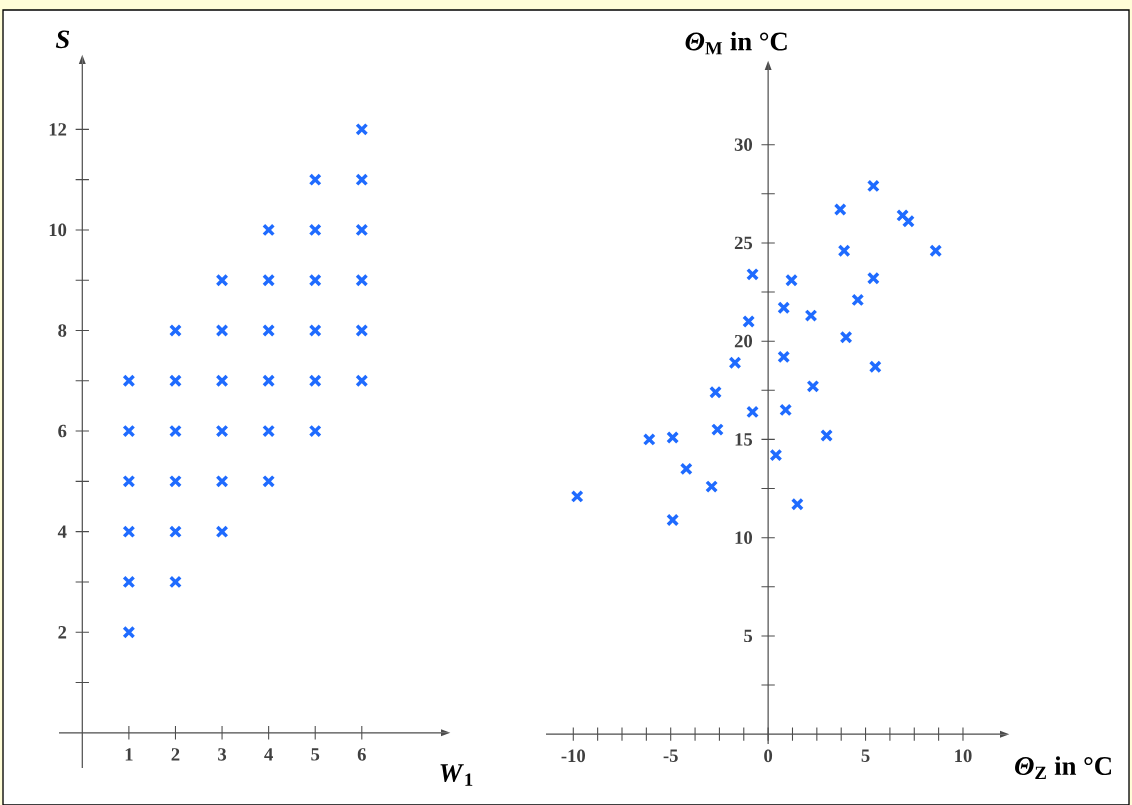  I want to click on x-tick-label: -10, so click(573, 756).